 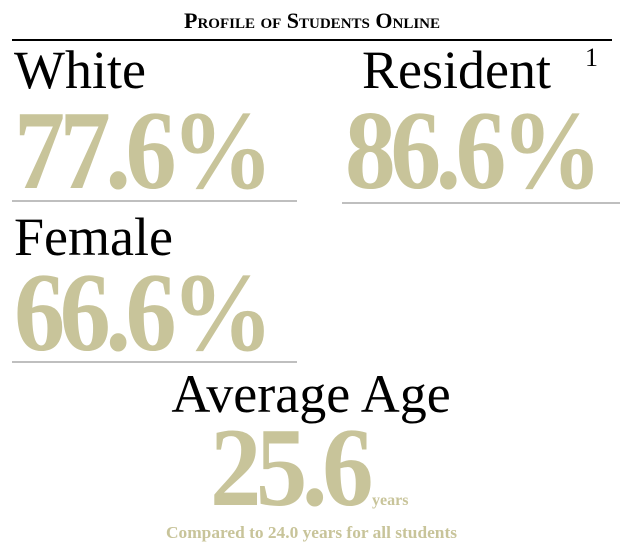 I want to click on age-note: Compared to 24.0 years for all students, so click(x=311, y=532).